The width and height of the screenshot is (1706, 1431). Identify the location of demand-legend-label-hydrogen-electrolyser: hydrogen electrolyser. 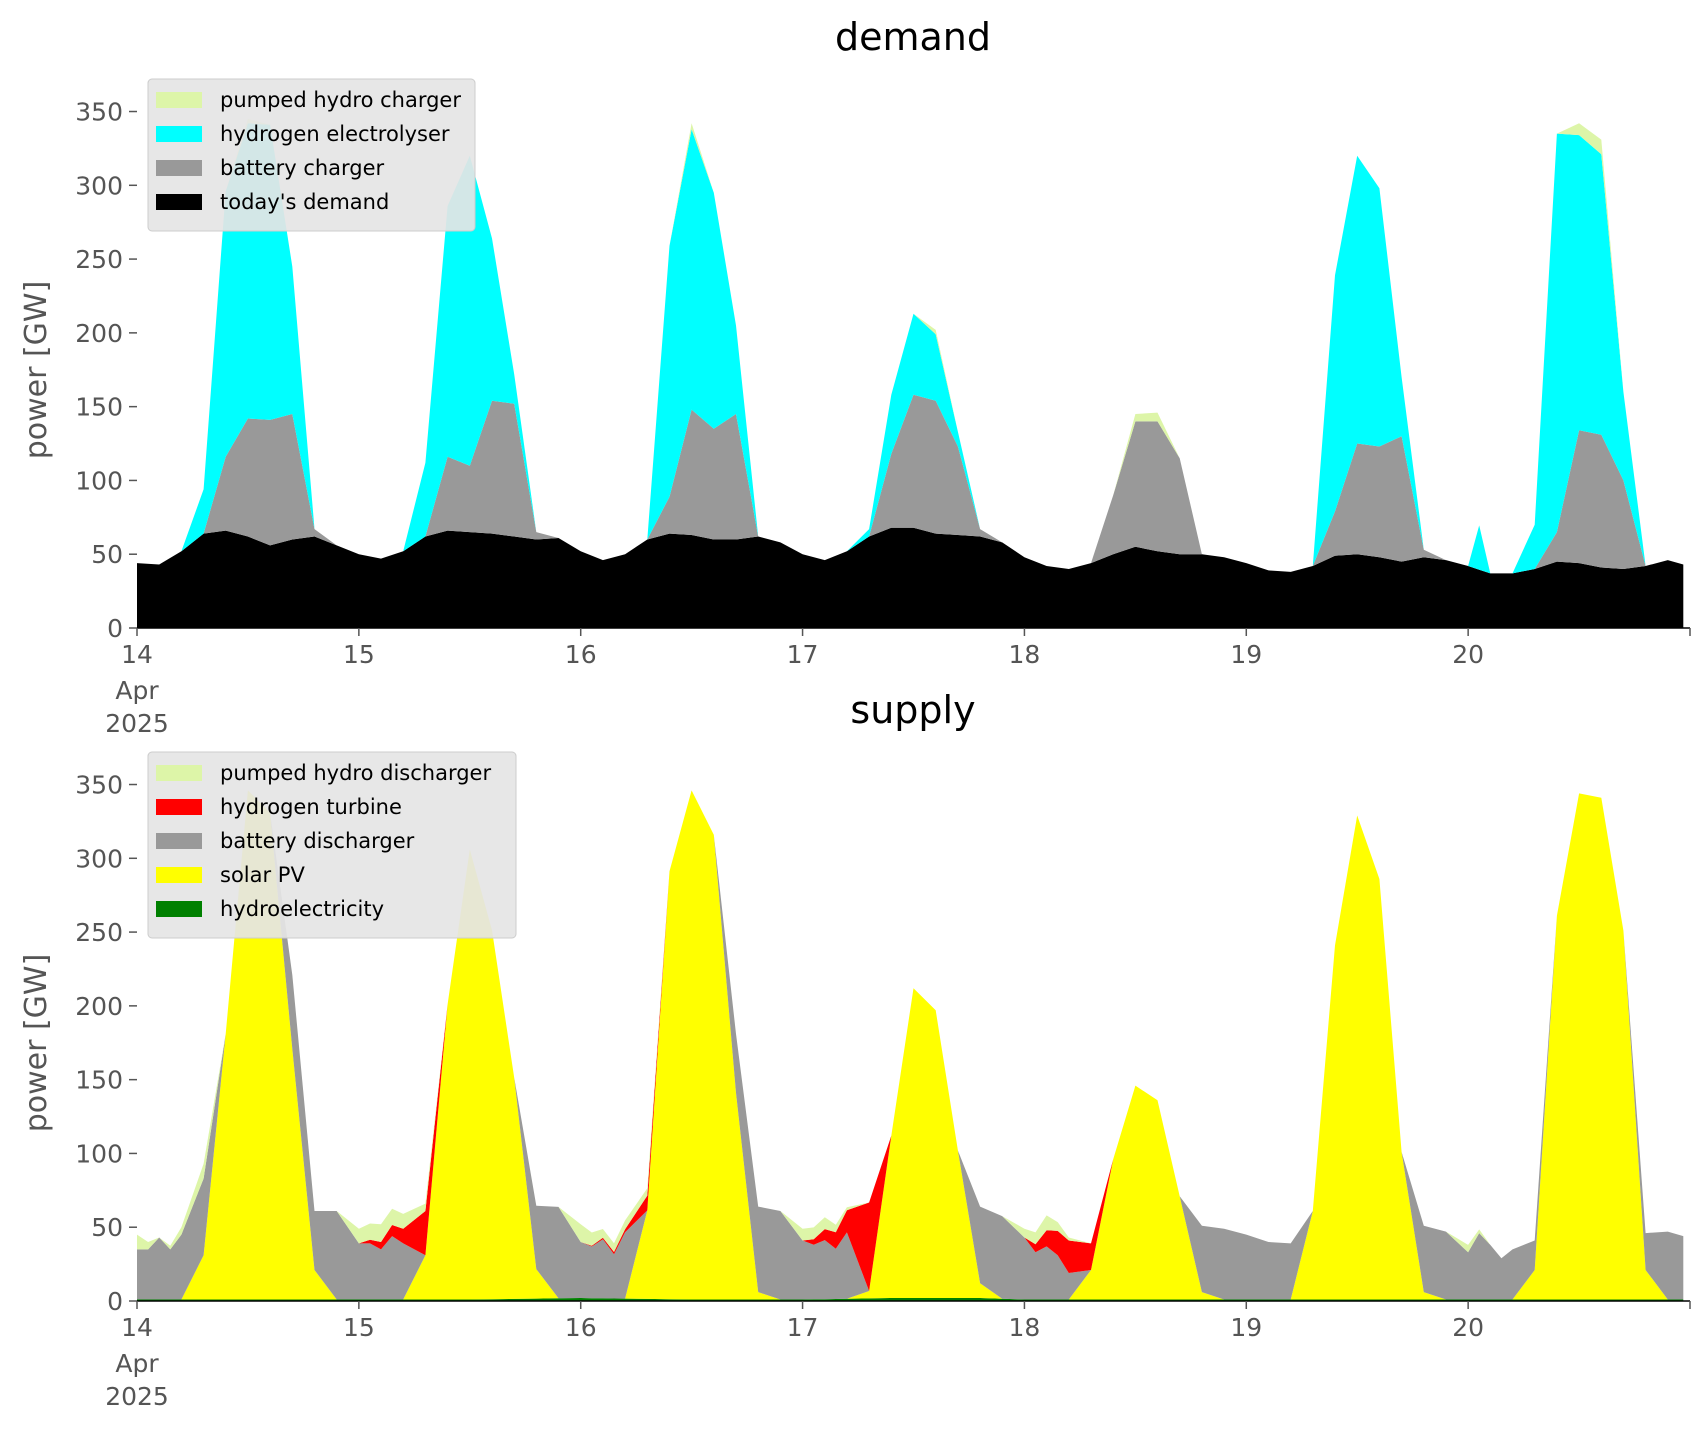
(335, 134).